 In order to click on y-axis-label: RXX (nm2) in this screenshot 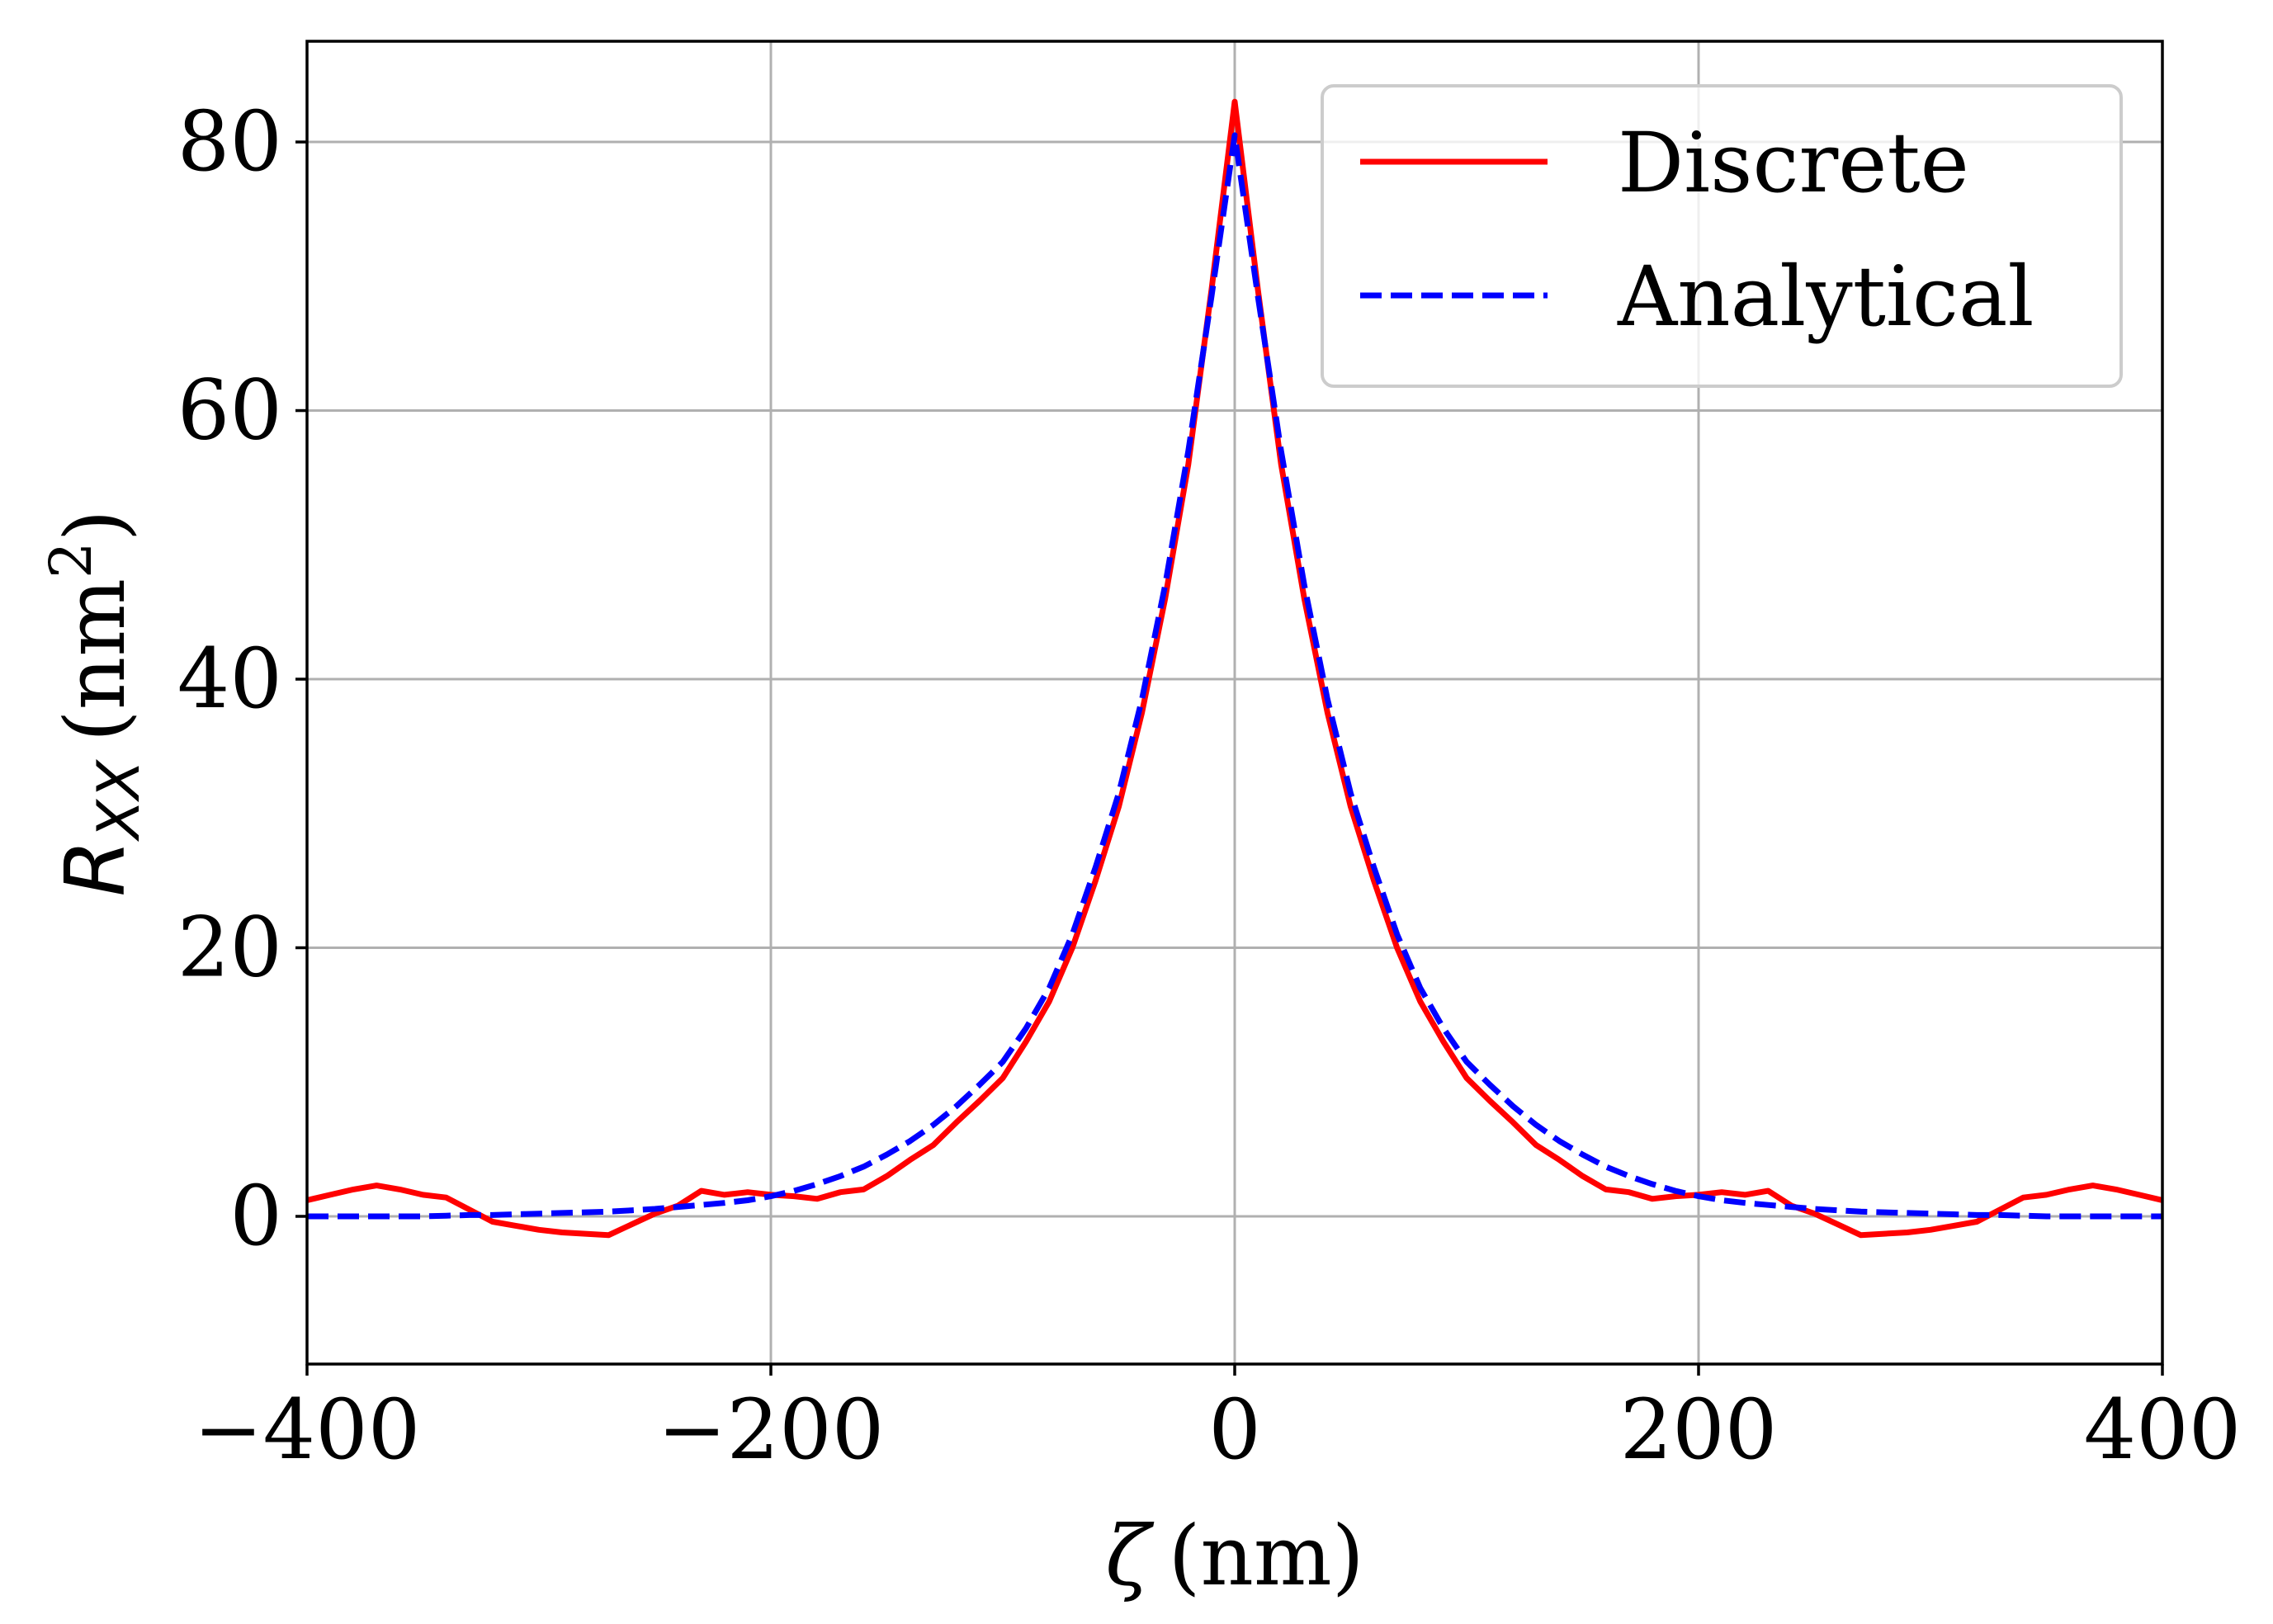, I will do `click(95, 702)`.